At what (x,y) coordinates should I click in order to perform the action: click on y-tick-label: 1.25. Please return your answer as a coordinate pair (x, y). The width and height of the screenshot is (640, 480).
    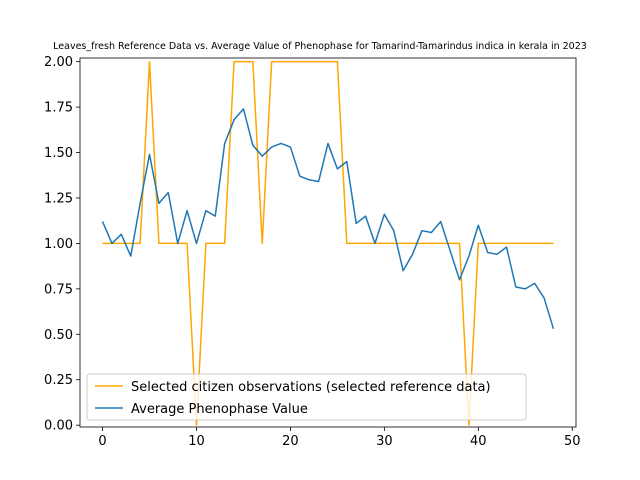
    Looking at the image, I should click on (58, 198).